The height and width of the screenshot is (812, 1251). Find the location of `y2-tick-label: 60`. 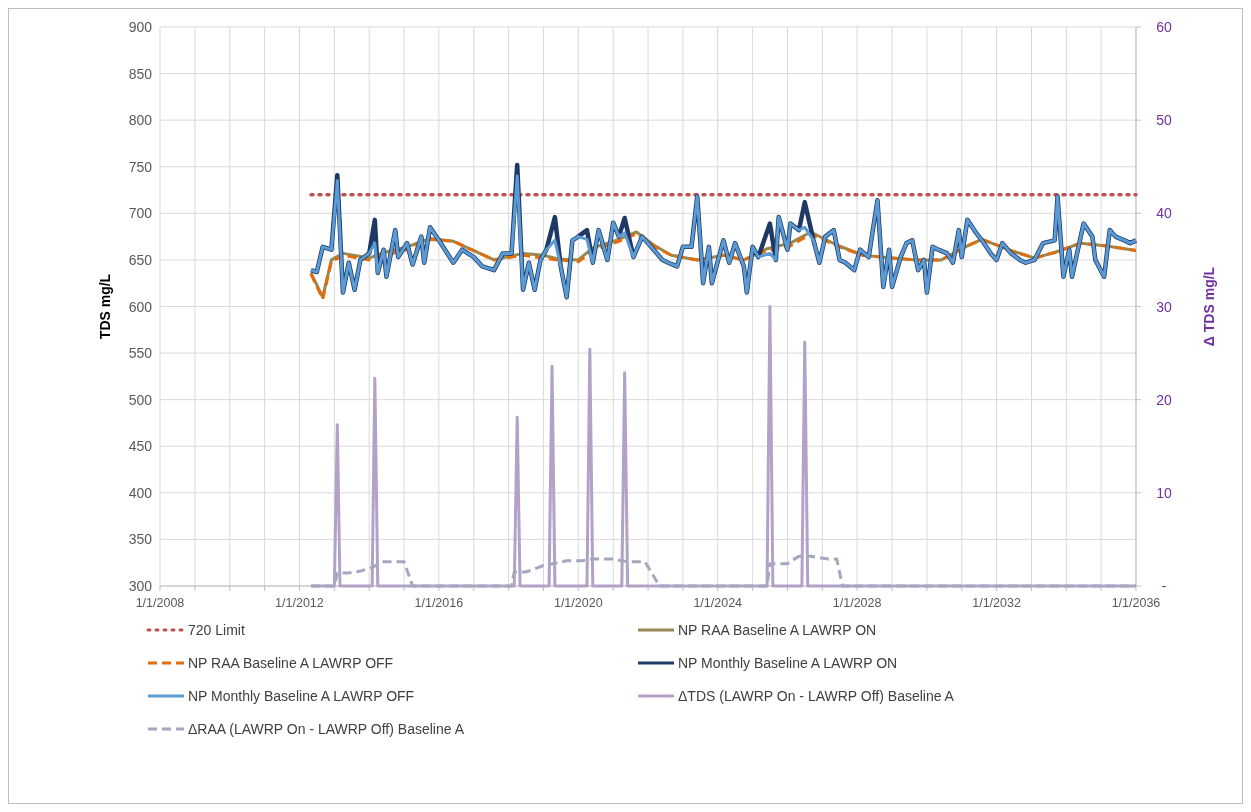

y2-tick-label: 60 is located at coordinates (1164, 27).